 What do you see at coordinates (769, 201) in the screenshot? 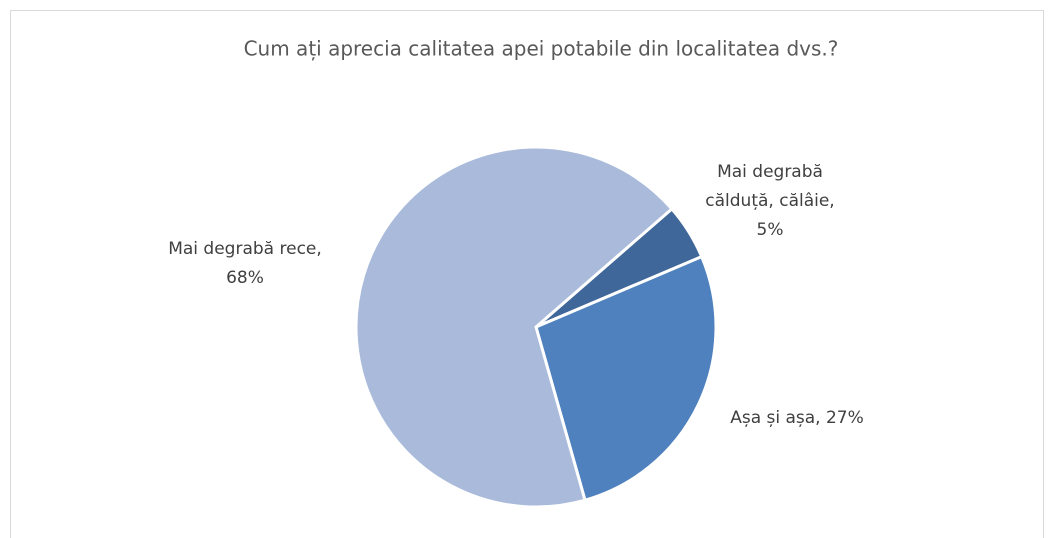
I see `data-label: călduță, călâie,` at bounding box center [769, 201].